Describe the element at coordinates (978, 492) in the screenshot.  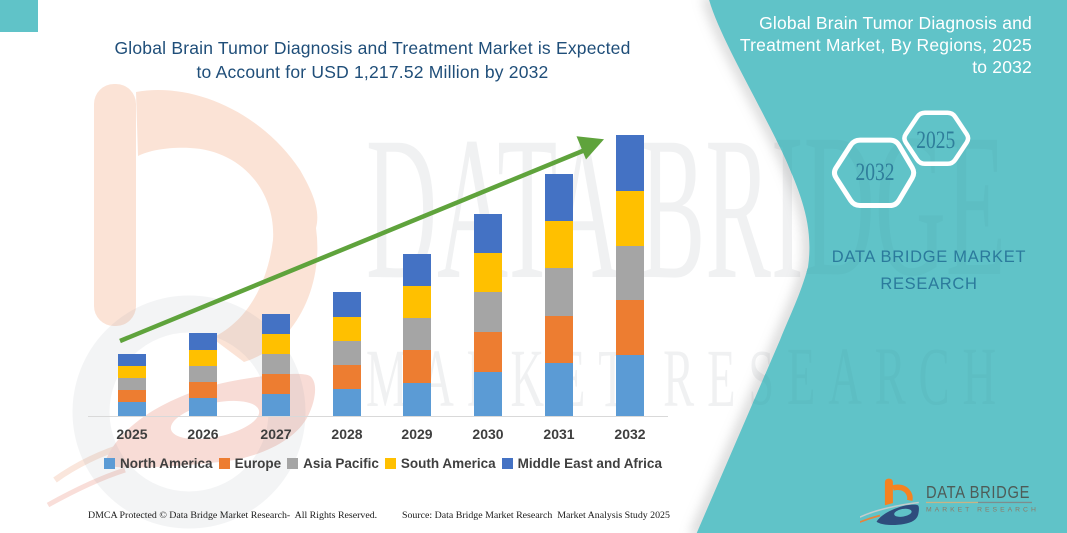
I see `svg-text: DATA BRIDGE` at that location.